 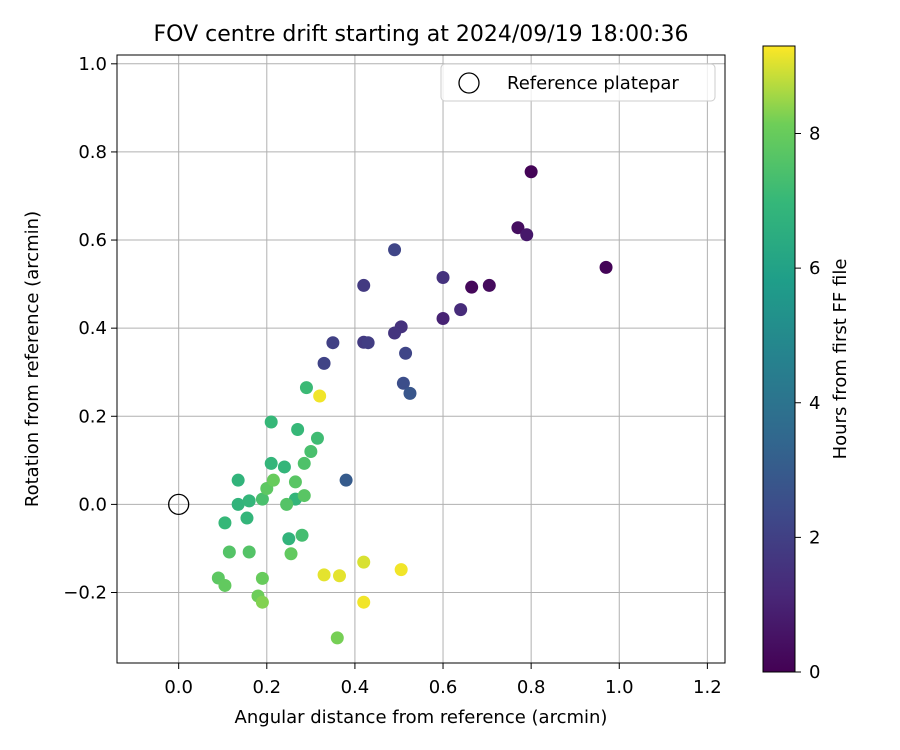 I want to click on colorbar-tick-label: 6, so click(x=814, y=268).